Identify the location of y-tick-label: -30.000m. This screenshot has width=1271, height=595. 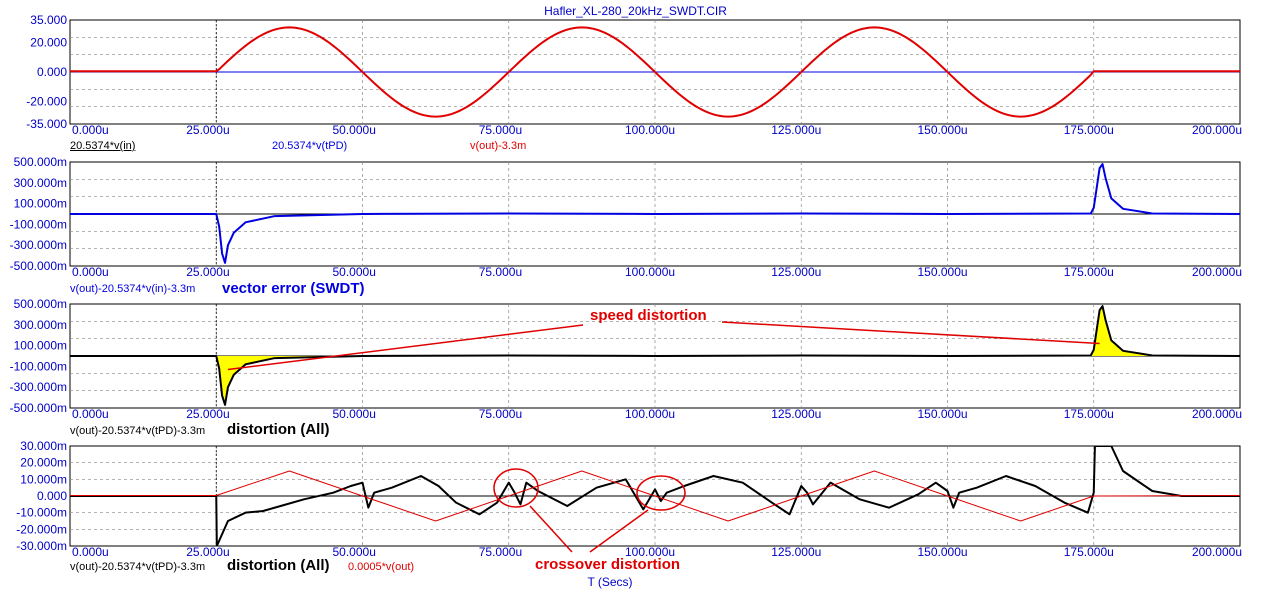
(41, 546).